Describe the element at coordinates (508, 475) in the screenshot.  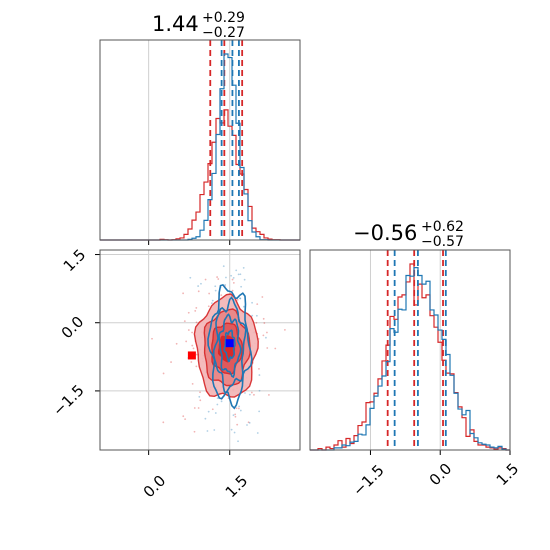
I see `tick-label-br-x-2: 1.5` at that location.